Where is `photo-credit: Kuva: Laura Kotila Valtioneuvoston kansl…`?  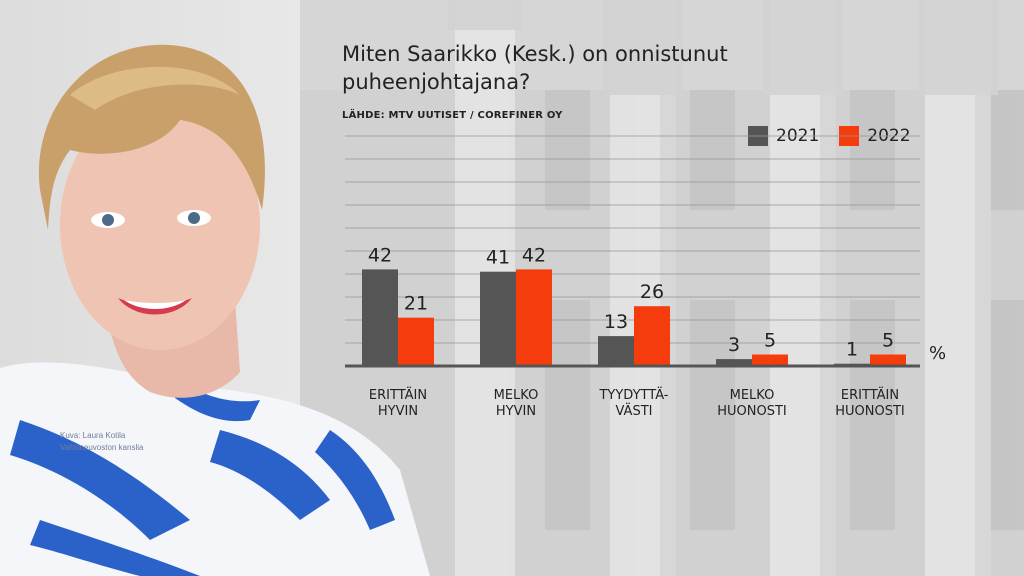 photo-credit: Kuva: Laura Kotila Valtioneuvoston kansl… is located at coordinates (101, 442).